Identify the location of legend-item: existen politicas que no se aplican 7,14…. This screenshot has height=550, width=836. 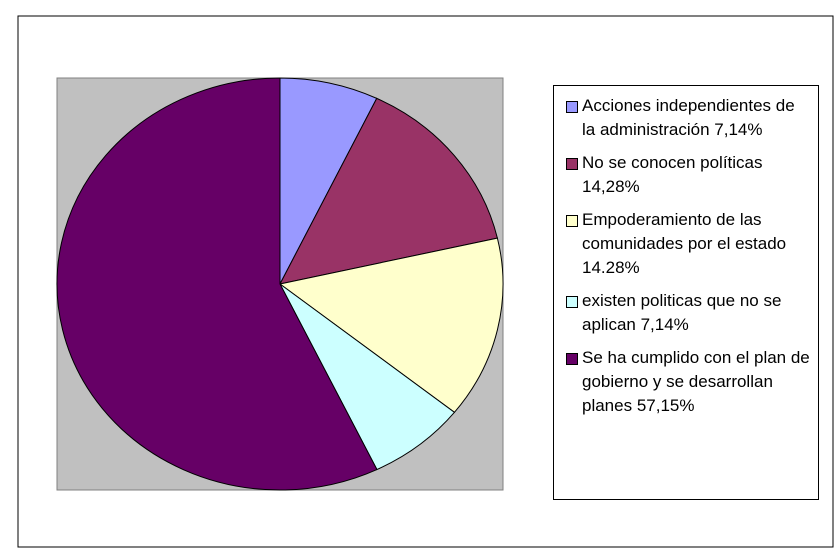
(689, 313).